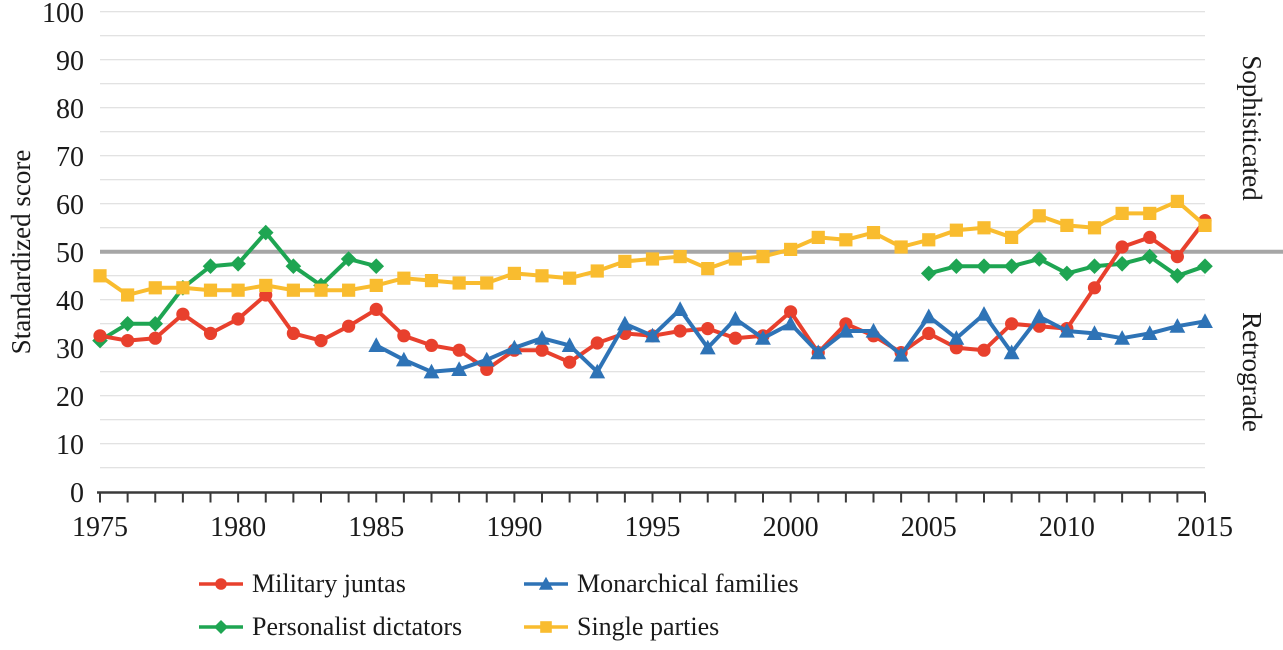 This screenshot has width=1283, height=650. I want to click on legend-marker-triangle, so click(546, 583).